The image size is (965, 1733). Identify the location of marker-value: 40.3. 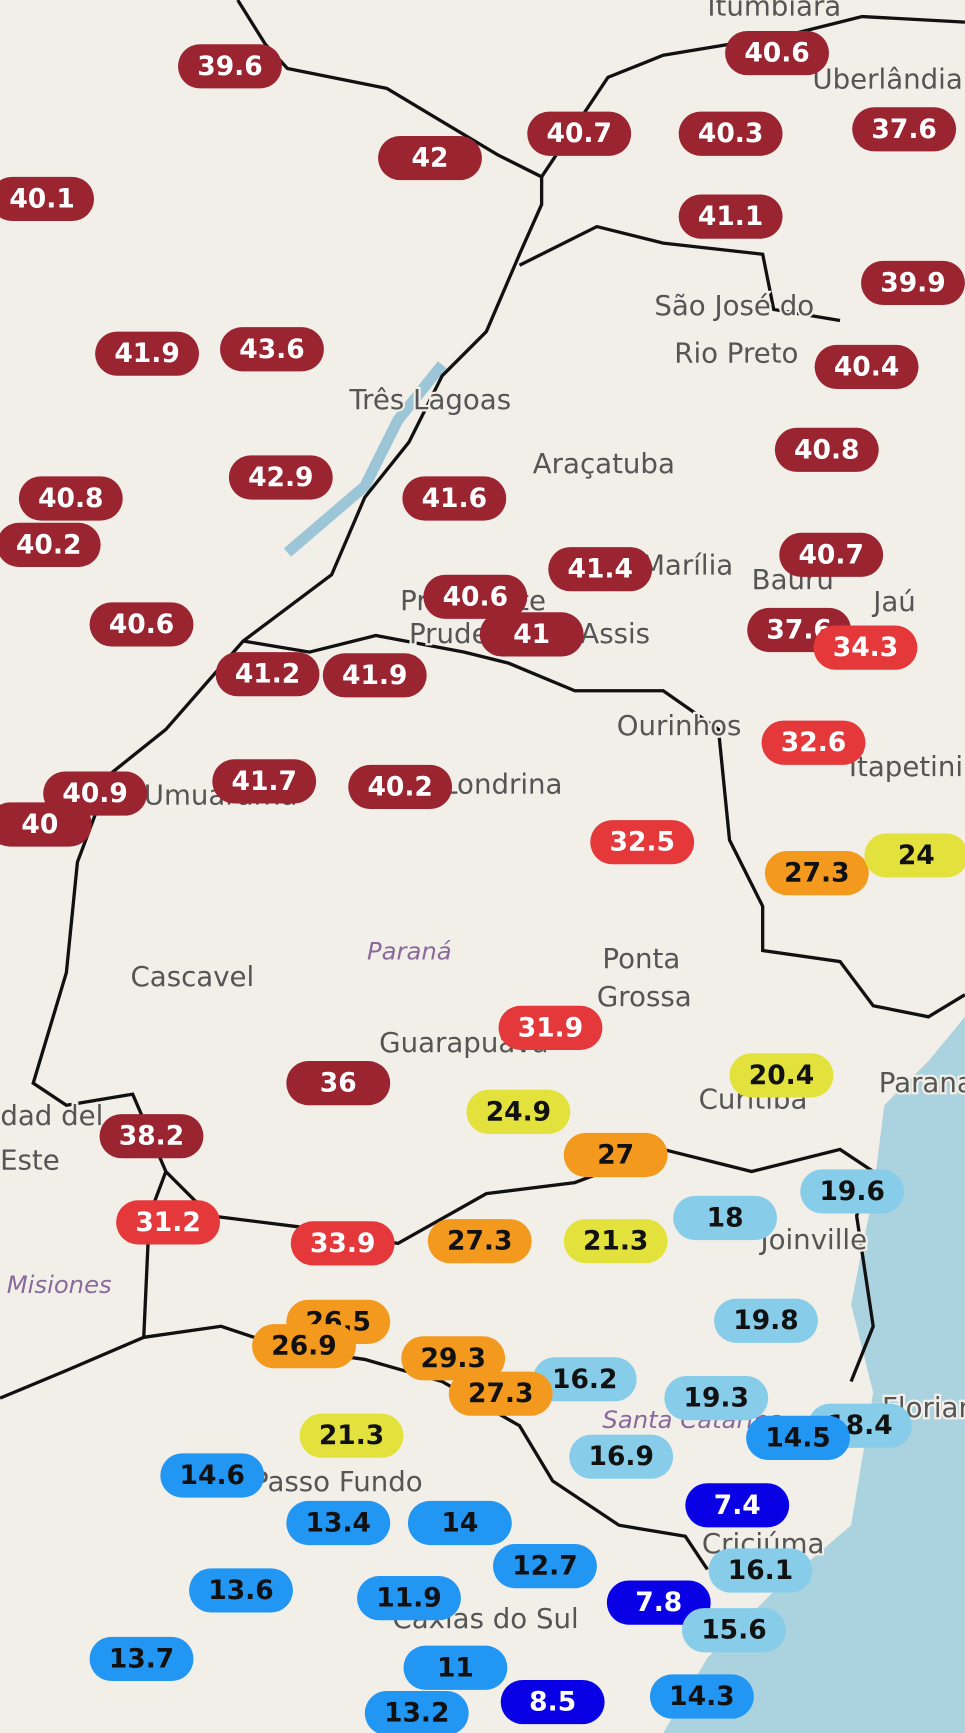
(730, 133).